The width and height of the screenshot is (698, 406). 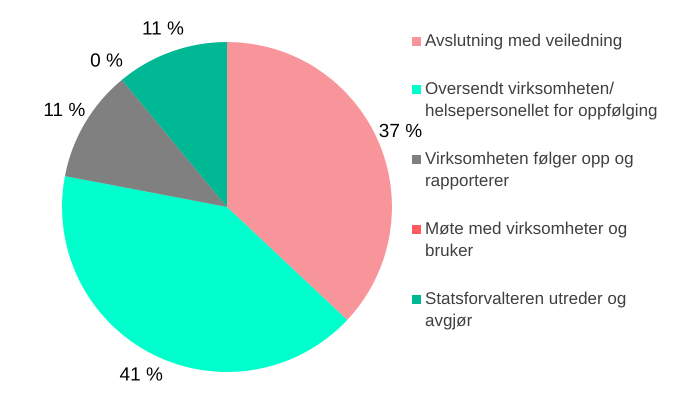 What do you see at coordinates (541, 100) in the screenshot?
I see `legend-label: Oversendt virksomheten/ helsepersonellet for oppfølging` at bounding box center [541, 100].